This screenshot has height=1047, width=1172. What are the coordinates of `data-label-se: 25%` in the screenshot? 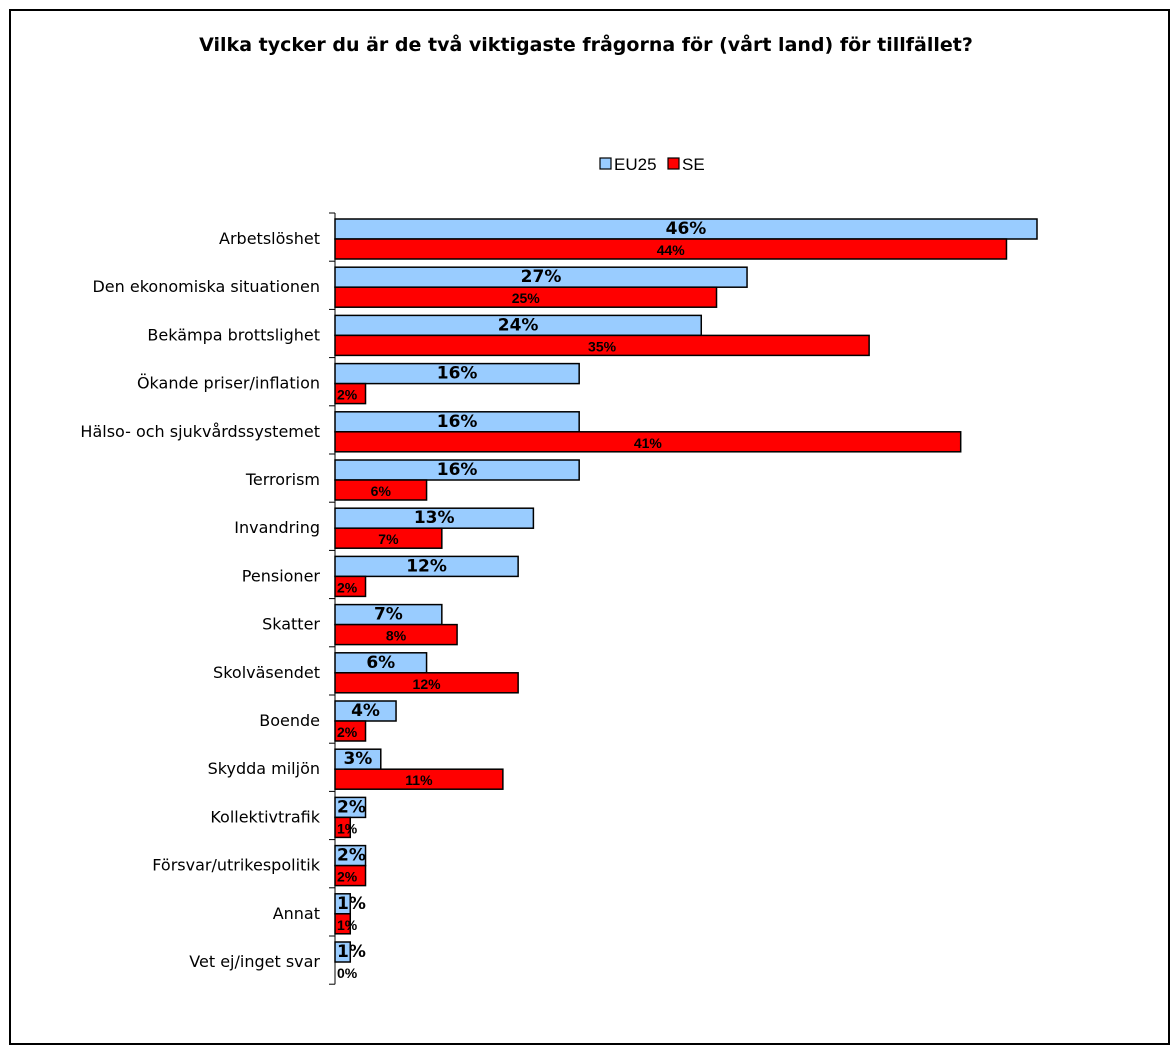 It's located at (526, 298).